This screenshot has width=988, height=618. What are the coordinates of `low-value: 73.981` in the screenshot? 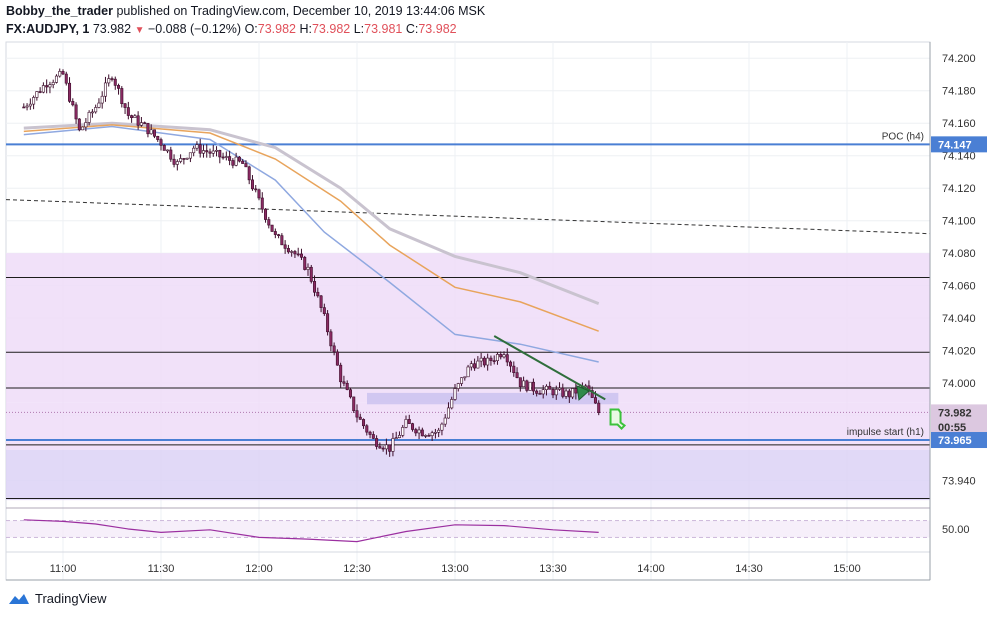 It's located at (383, 29).